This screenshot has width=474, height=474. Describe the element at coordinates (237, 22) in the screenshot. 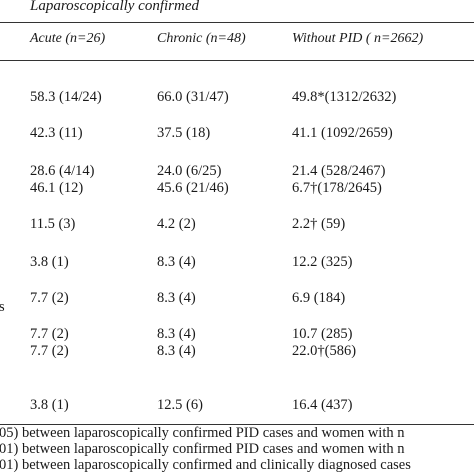

I see `header-top-rule` at that location.